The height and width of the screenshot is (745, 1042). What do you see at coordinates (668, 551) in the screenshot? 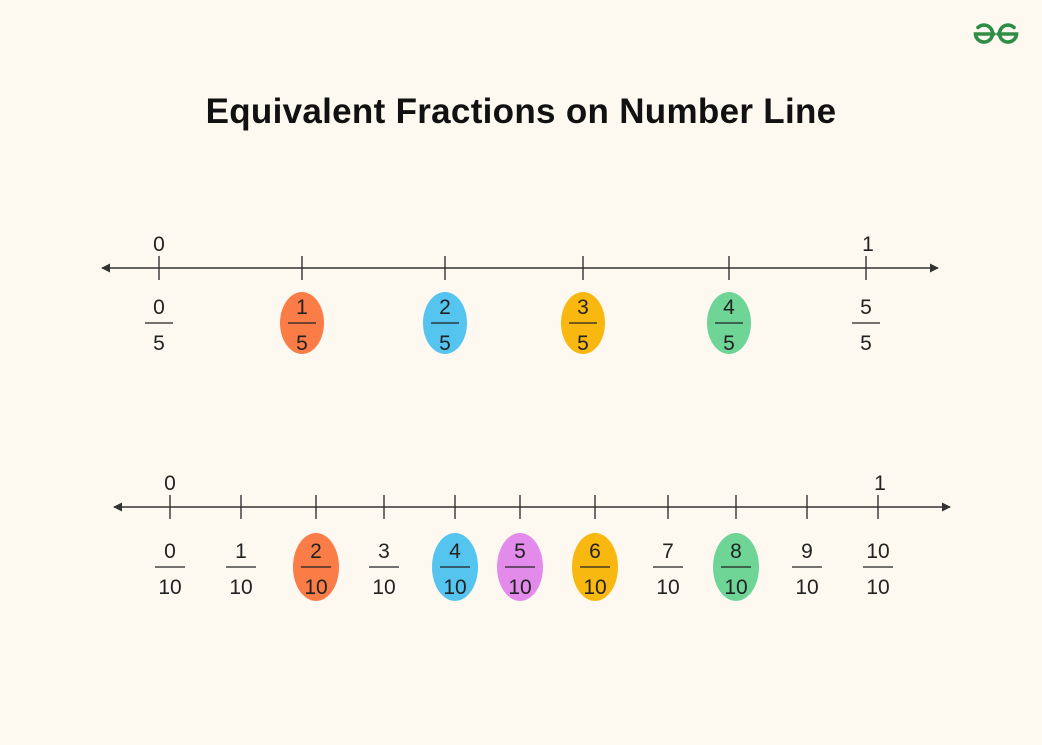
I see `fraction-numerator: 7` at bounding box center [668, 551].